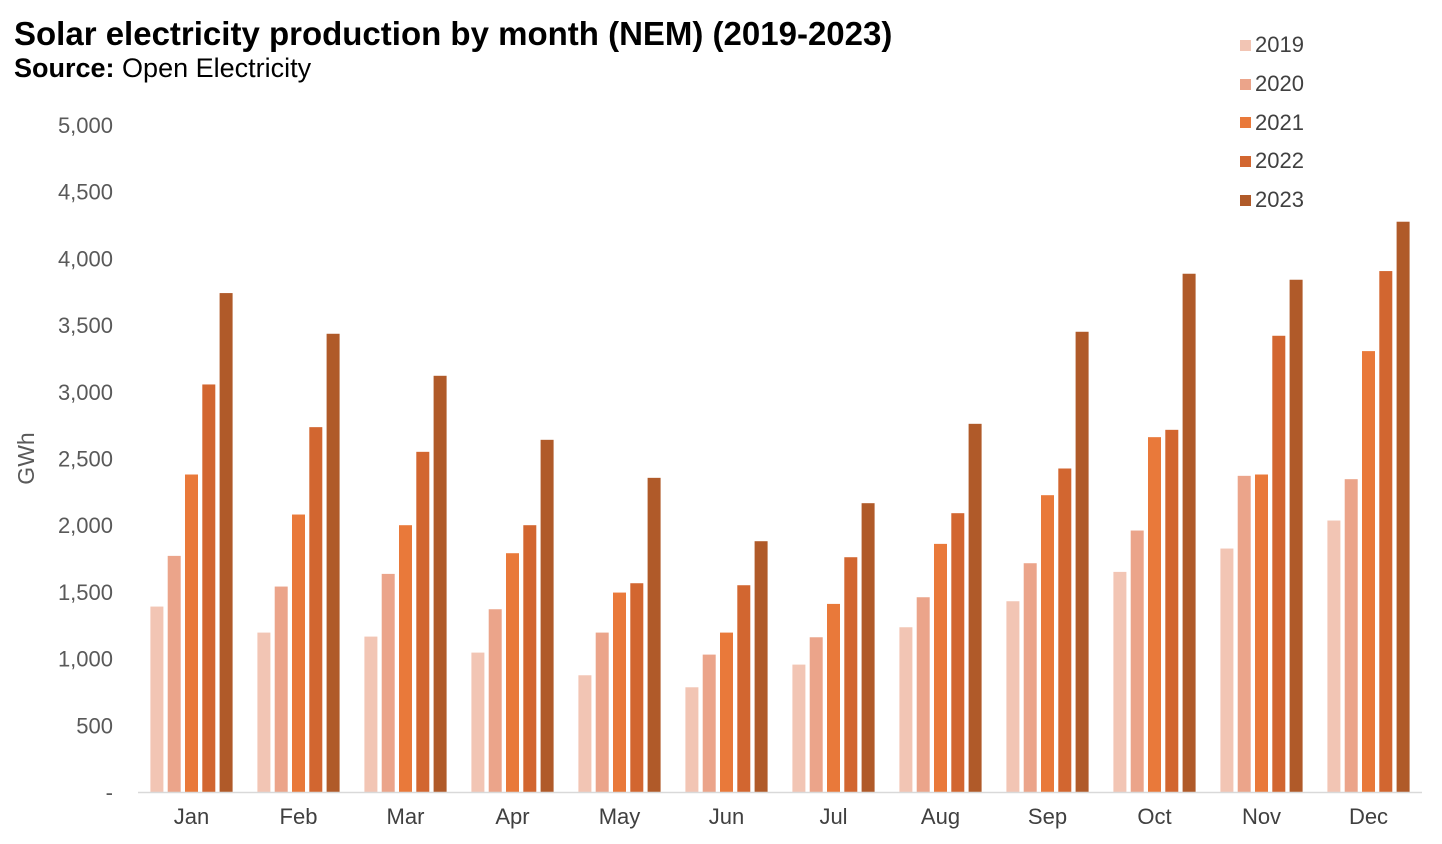  Describe the element at coordinates (512, 672) in the screenshot. I see `bar-2021-apr` at that location.